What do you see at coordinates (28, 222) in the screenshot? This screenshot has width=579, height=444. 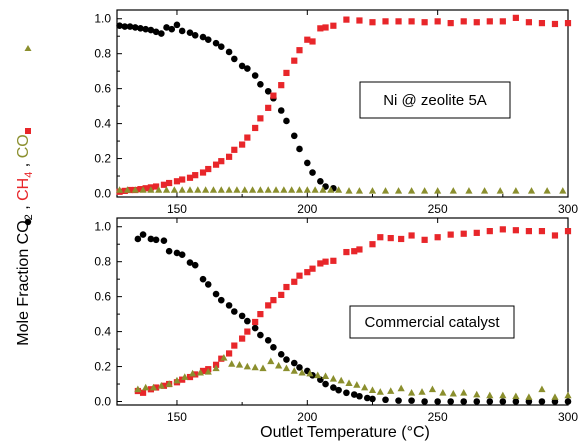 I see `legend-marker-co2` at bounding box center [28, 222].